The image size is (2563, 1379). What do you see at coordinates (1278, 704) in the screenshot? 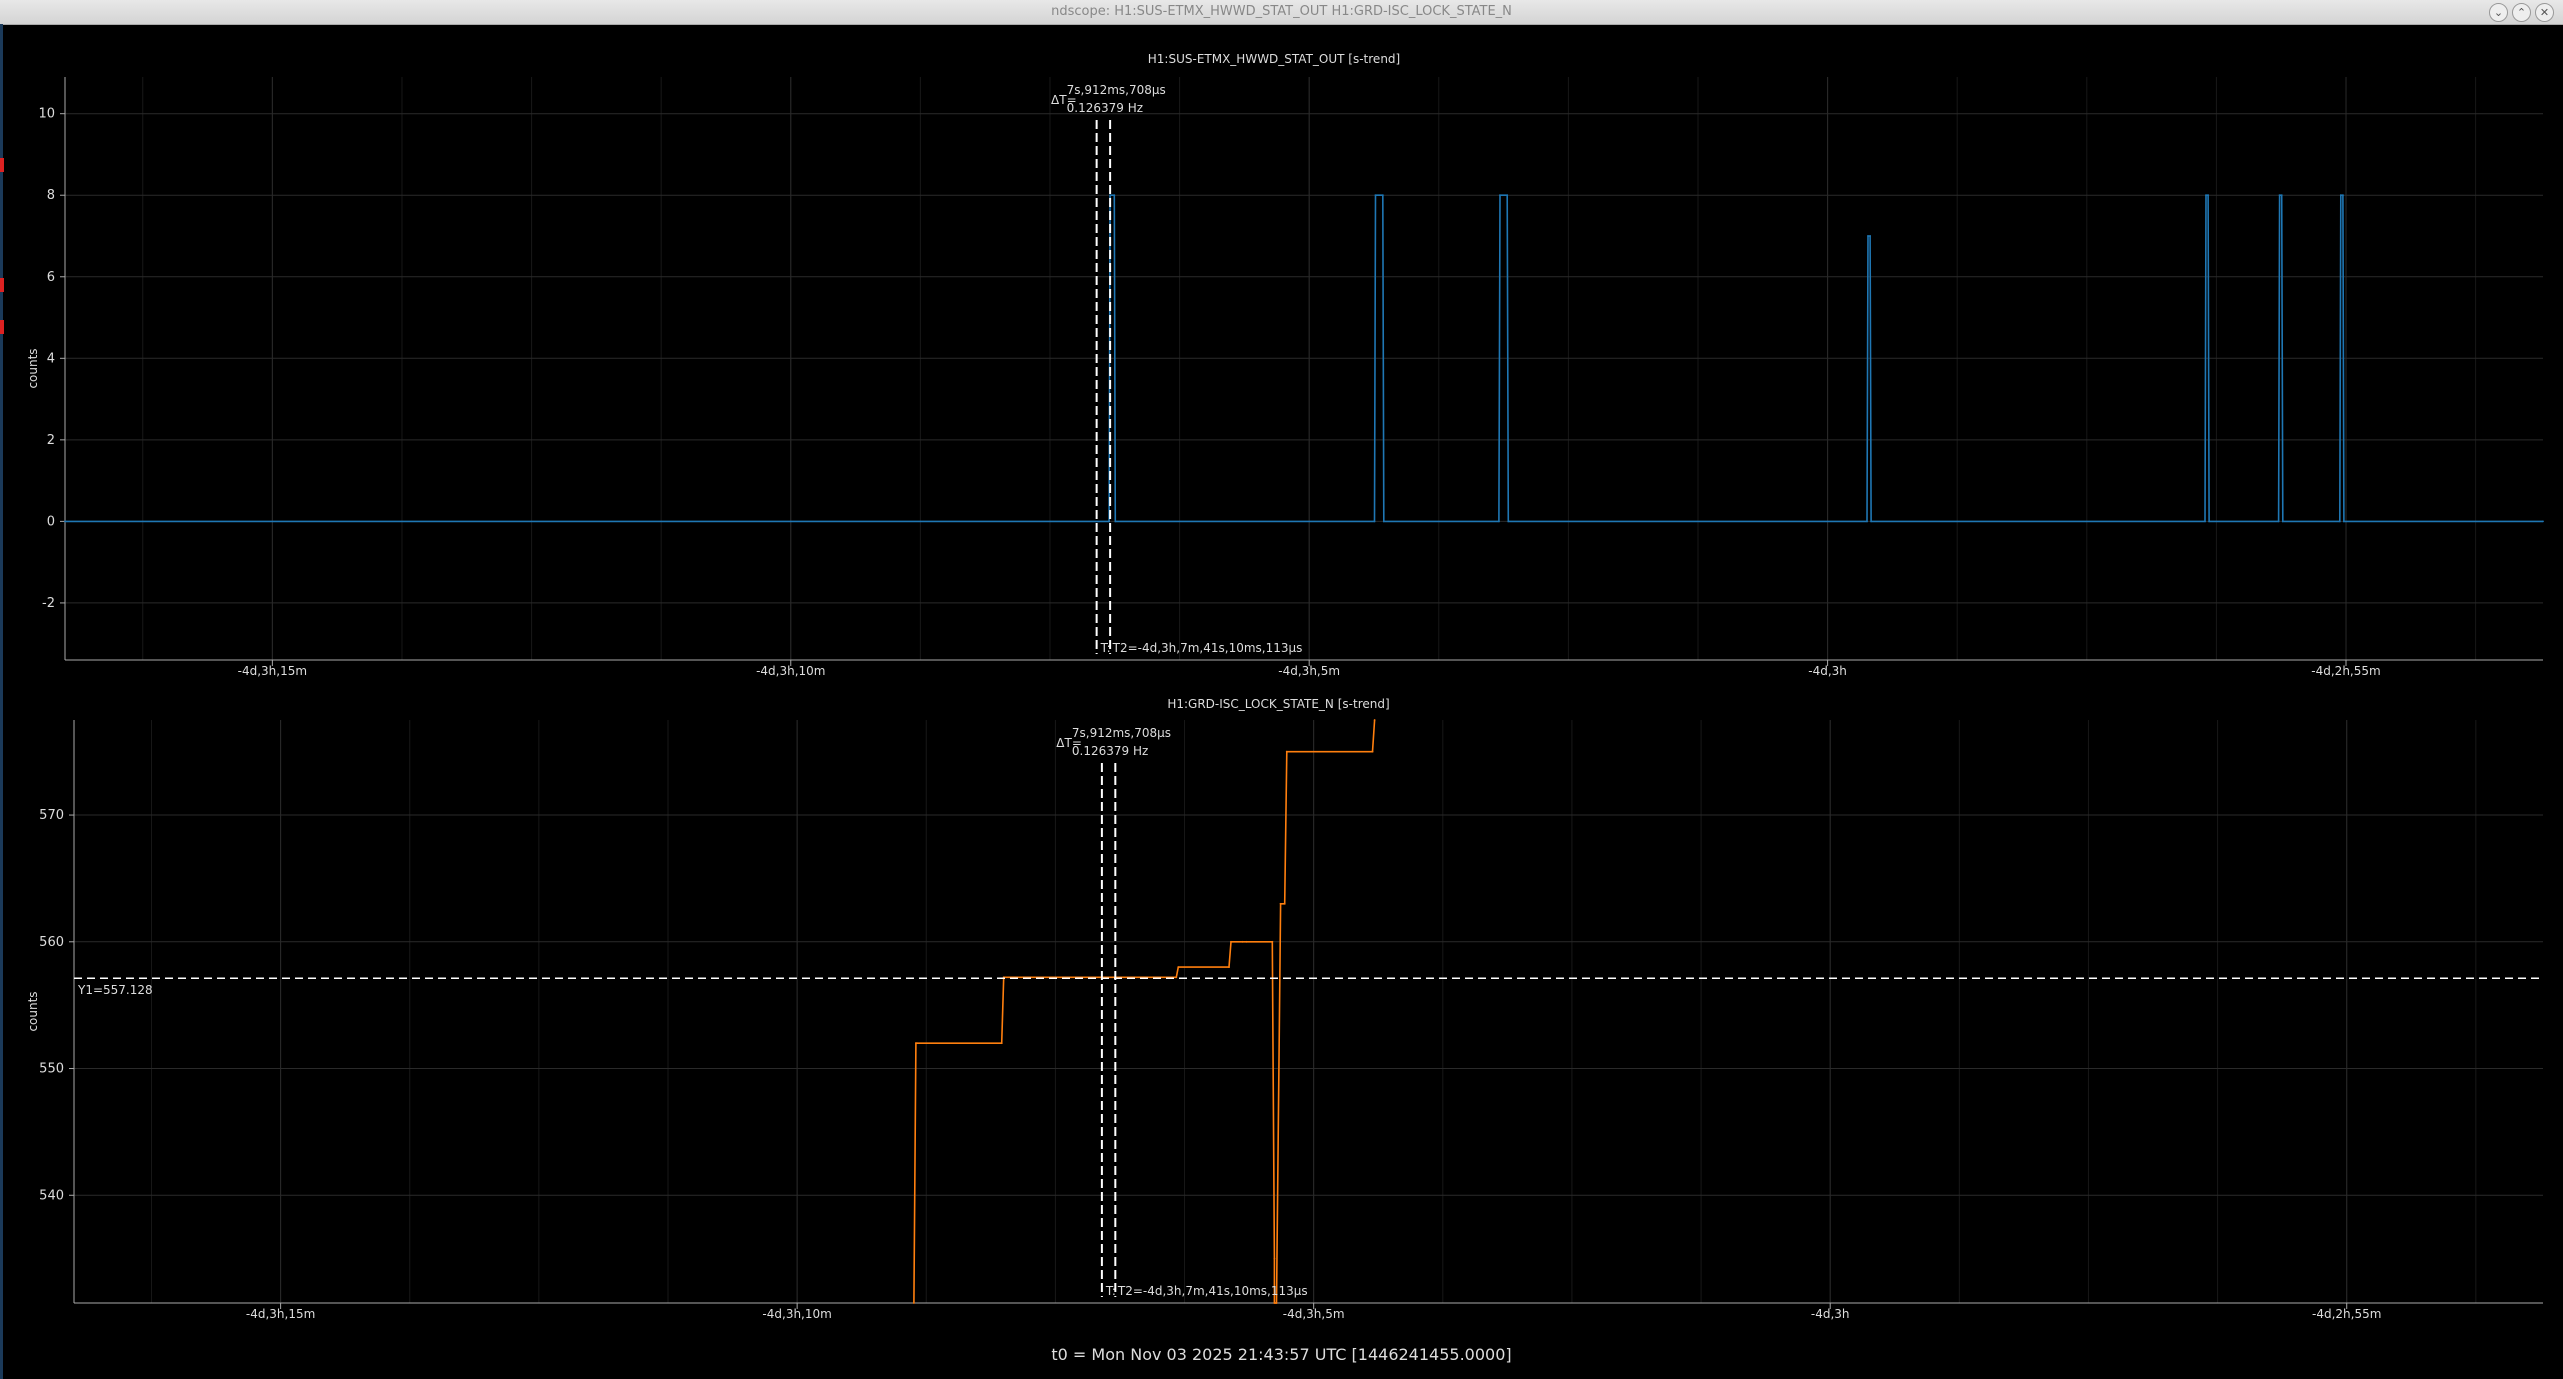
I see `plot-title: H1:GRD-ISC_LOCK_STATE_N [s-trend]` at bounding box center [1278, 704].